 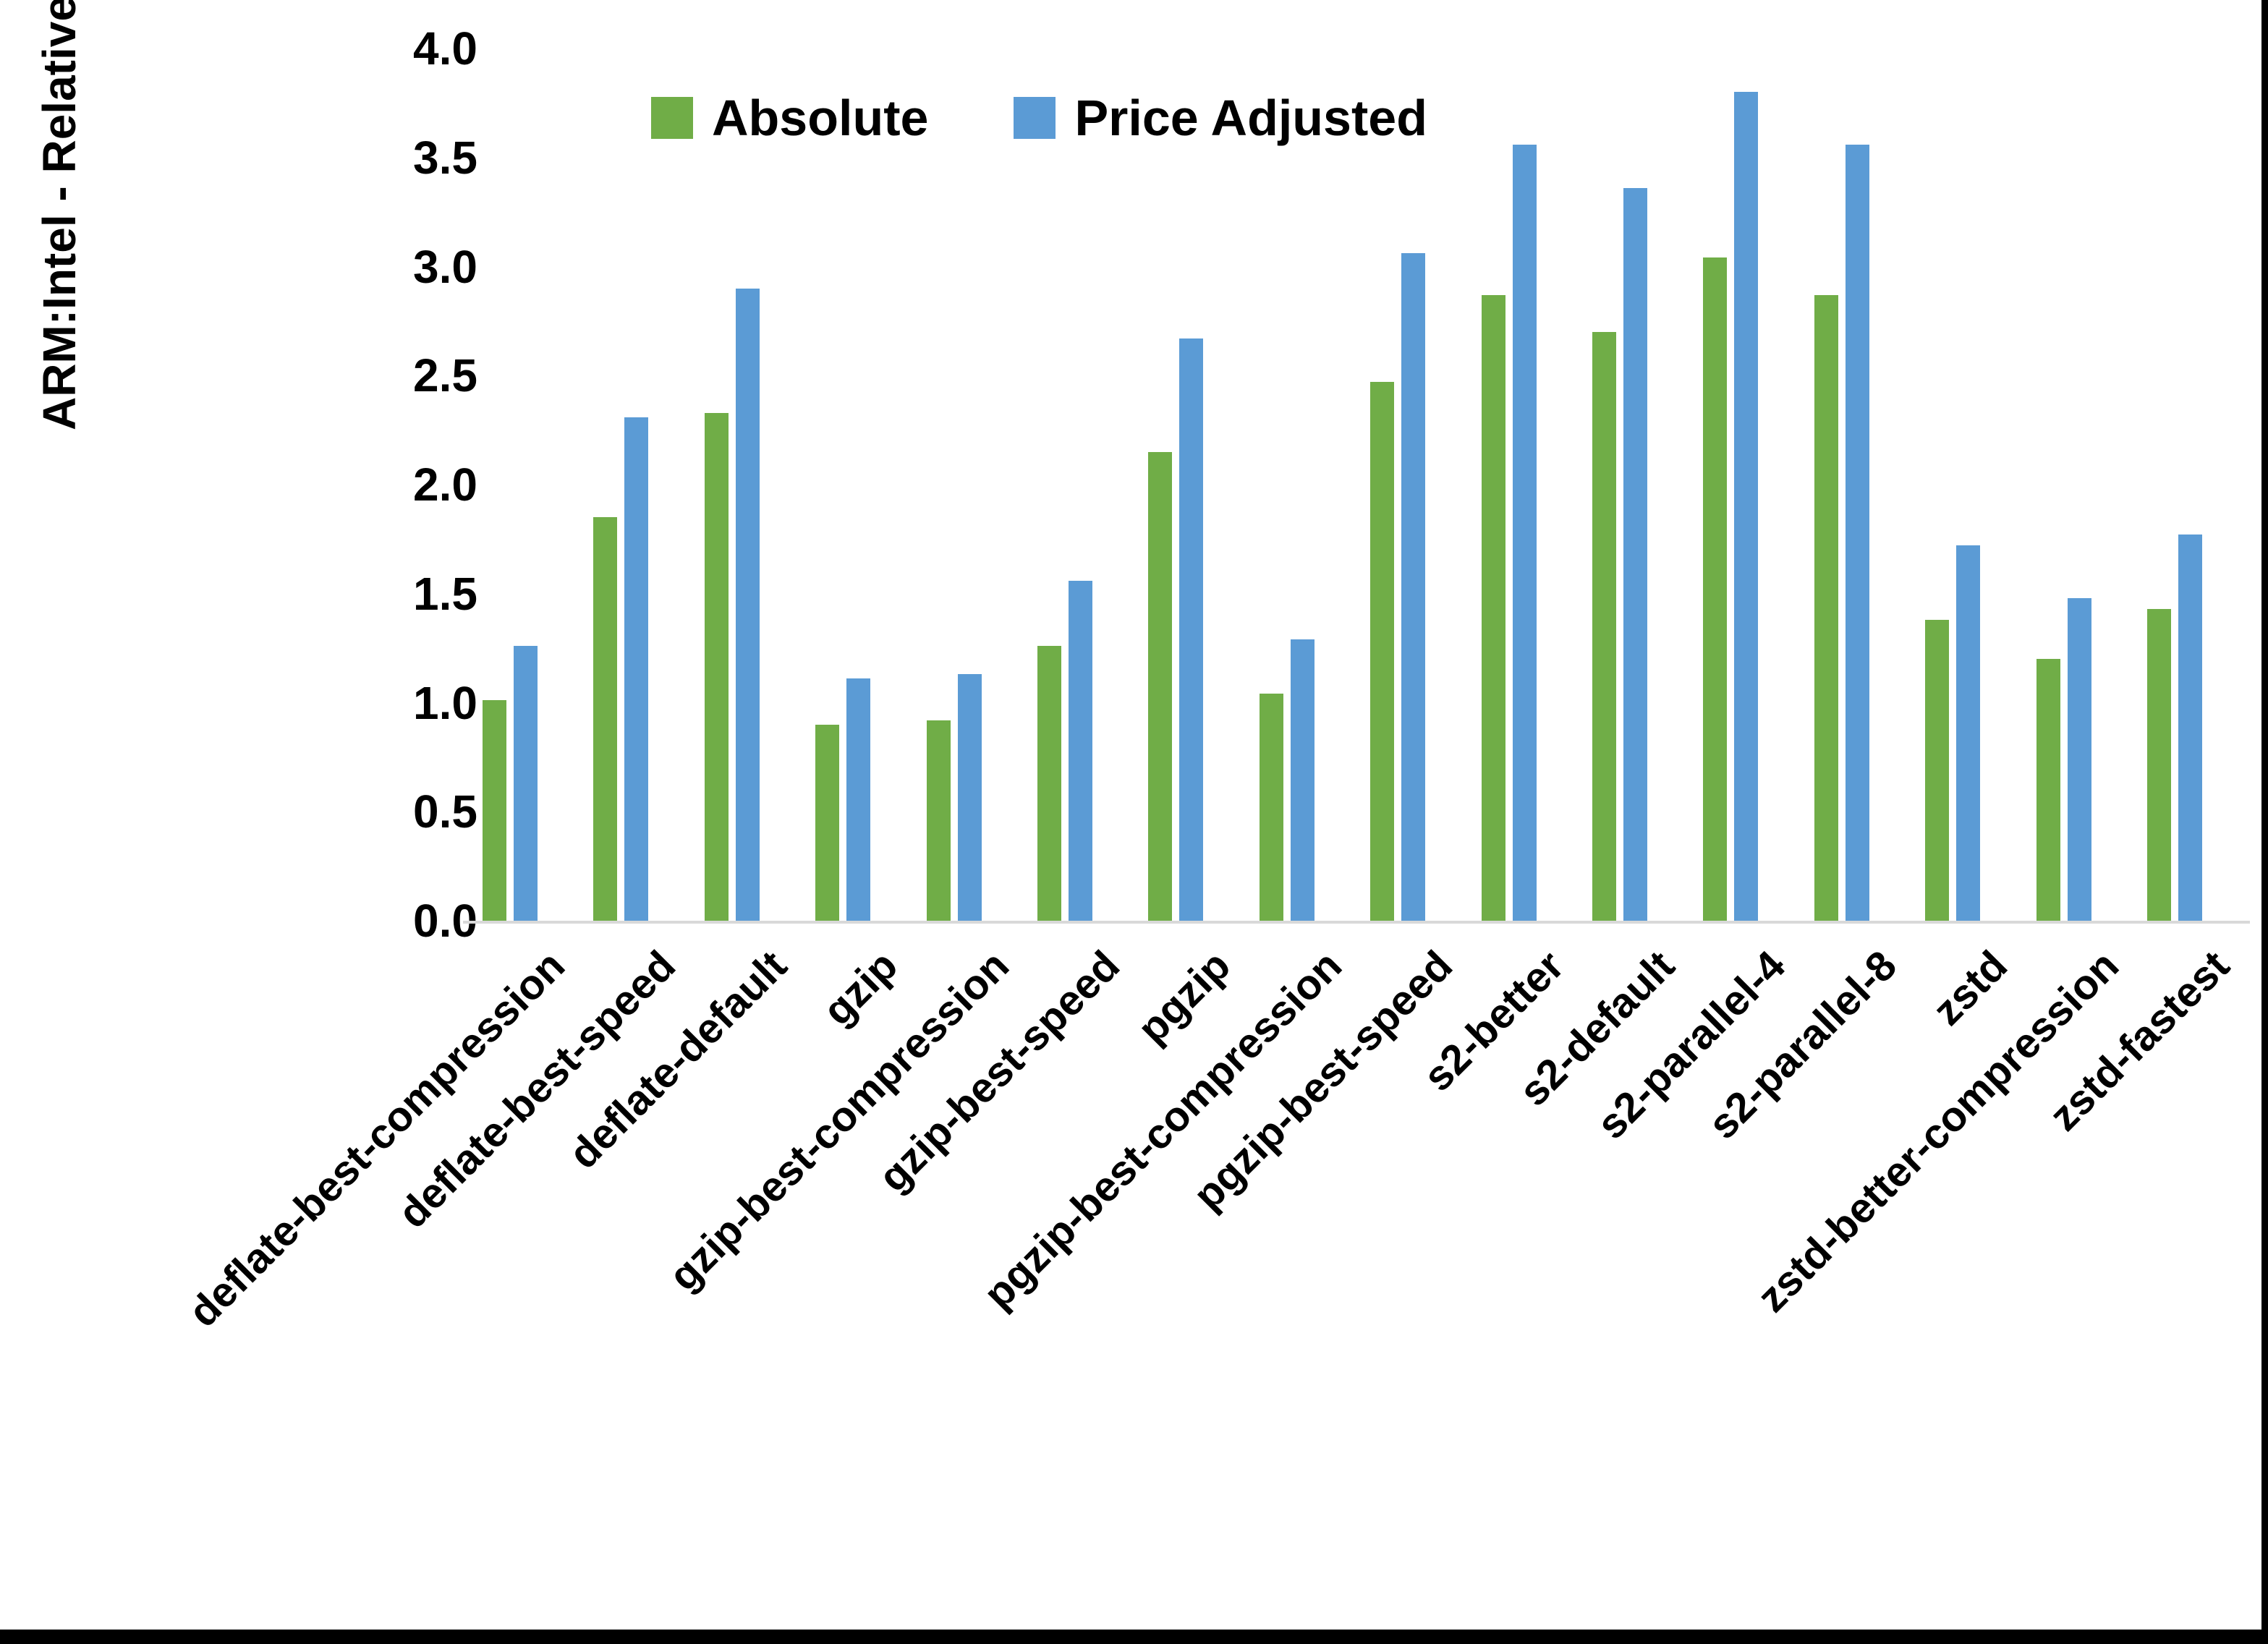 I want to click on legend-item-price-adjusted: Price Adjusted, so click(x=1220, y=118).